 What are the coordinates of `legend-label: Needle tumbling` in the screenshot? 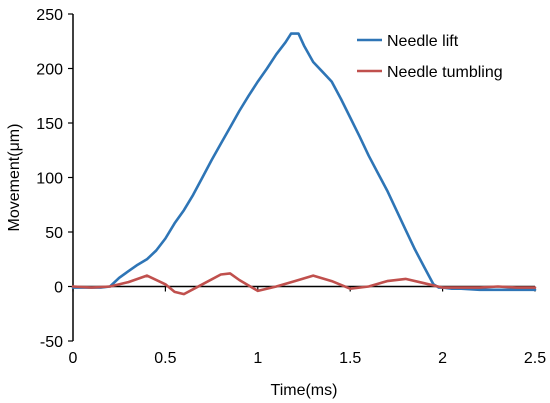 It's located at (445, 72).